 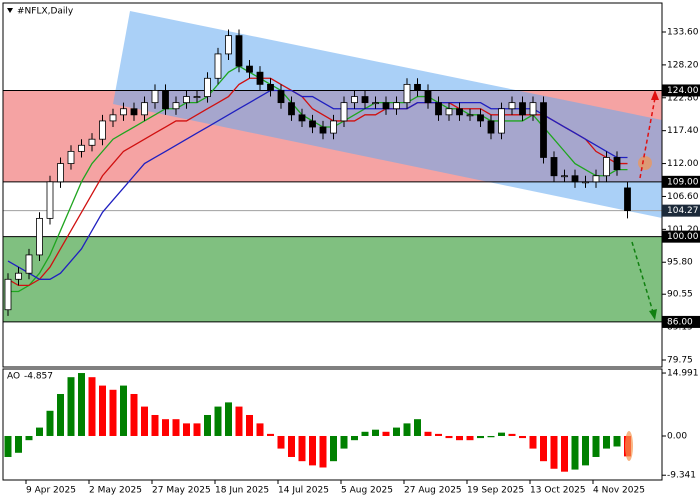 I want to click on x-tick-label: 9 Apr 2025, so click(x=51, y=491).